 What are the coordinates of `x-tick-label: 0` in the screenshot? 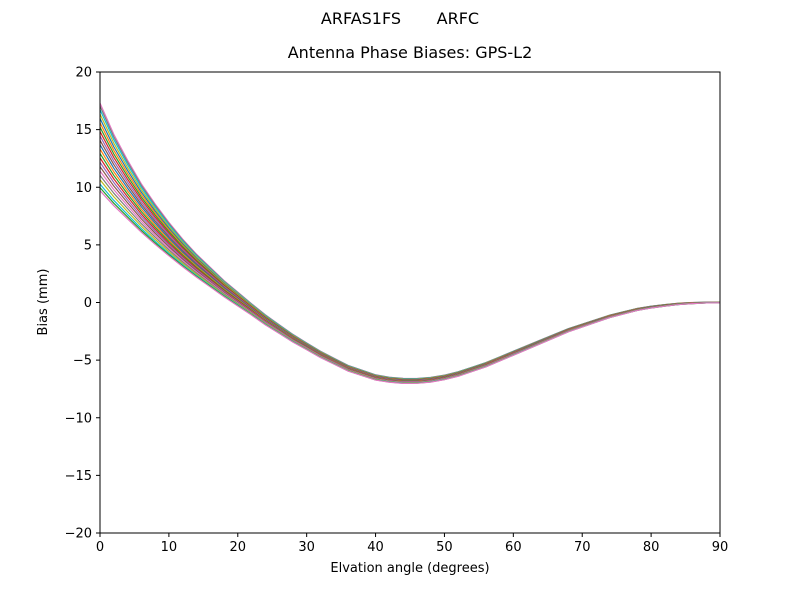 It's located at (100, 547).